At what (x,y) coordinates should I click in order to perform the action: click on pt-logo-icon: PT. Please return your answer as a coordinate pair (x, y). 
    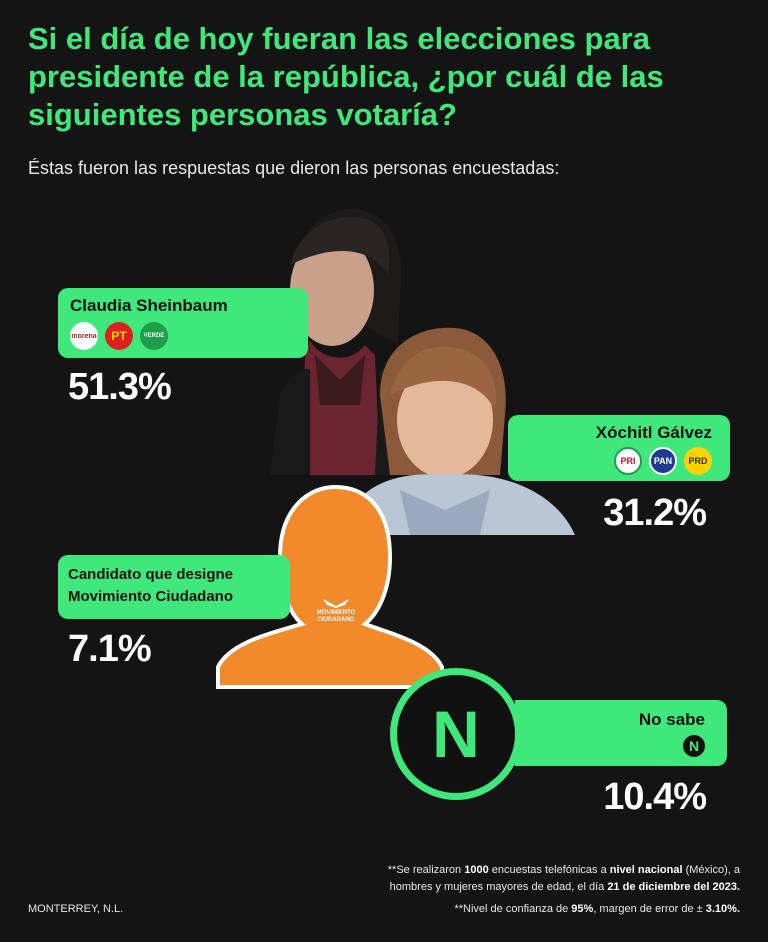
    Looking at the image, I should click on (119, 336).